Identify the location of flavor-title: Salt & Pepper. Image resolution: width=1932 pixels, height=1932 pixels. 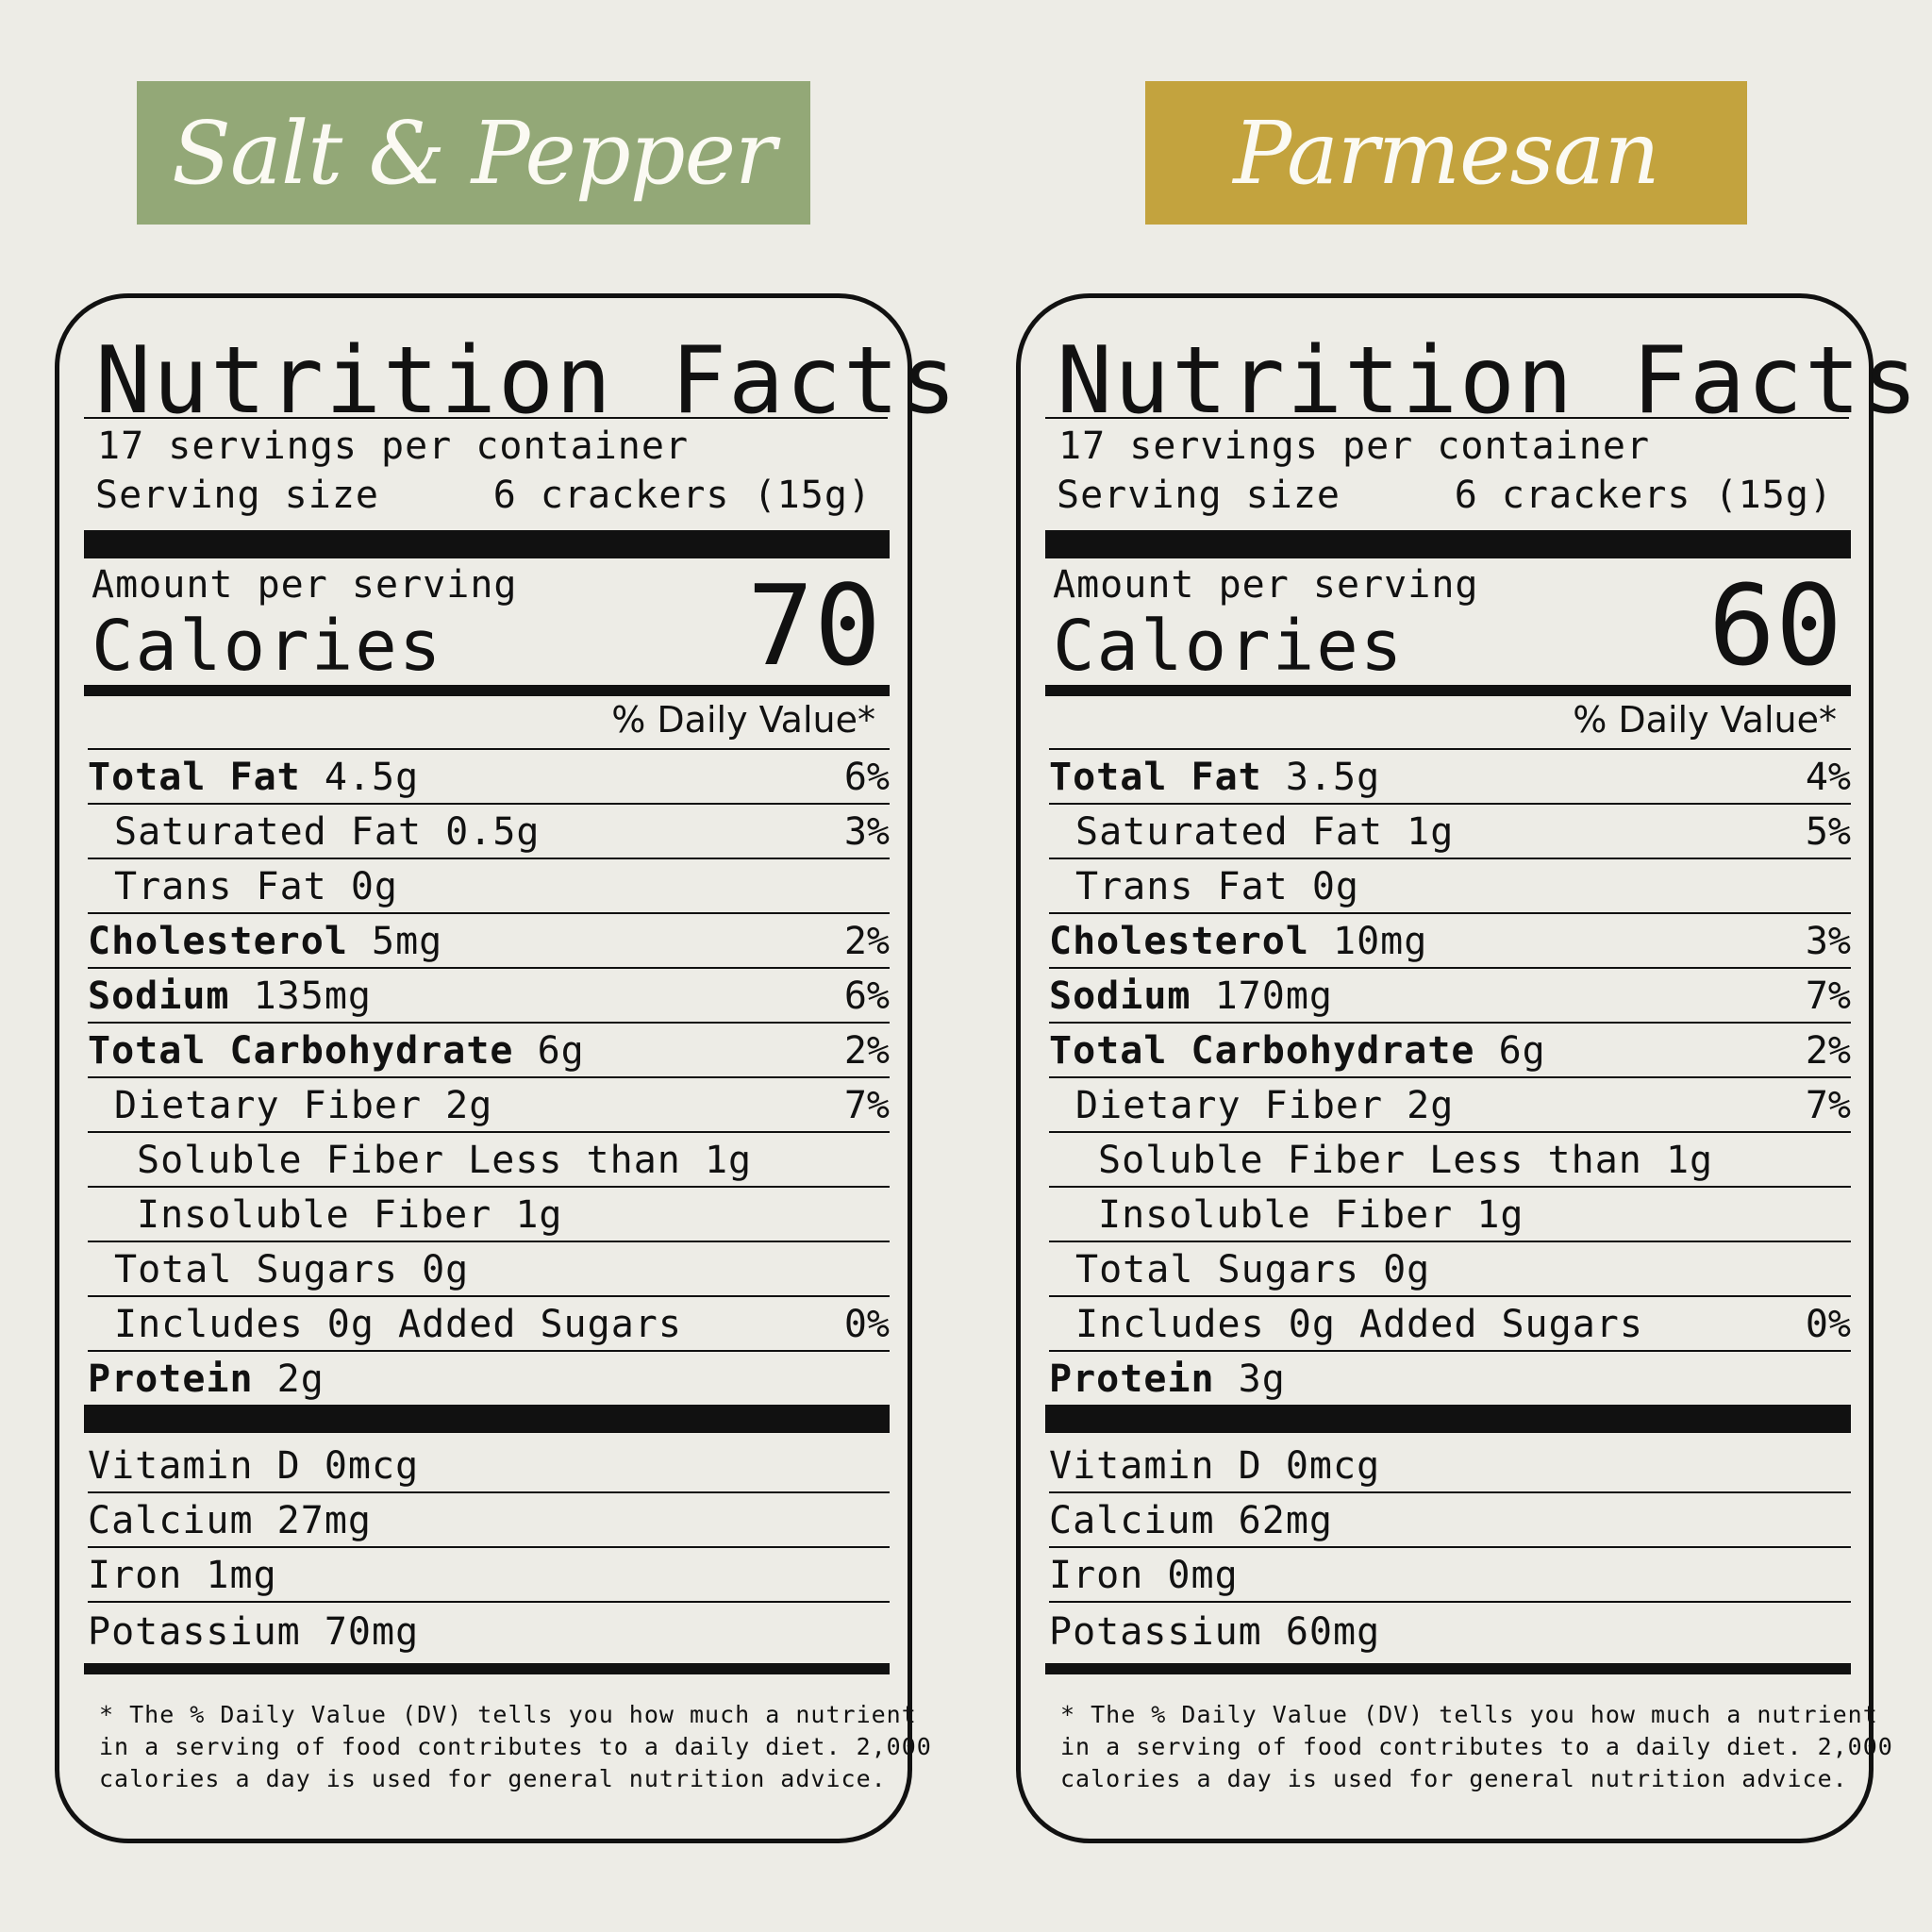
(473, 153).